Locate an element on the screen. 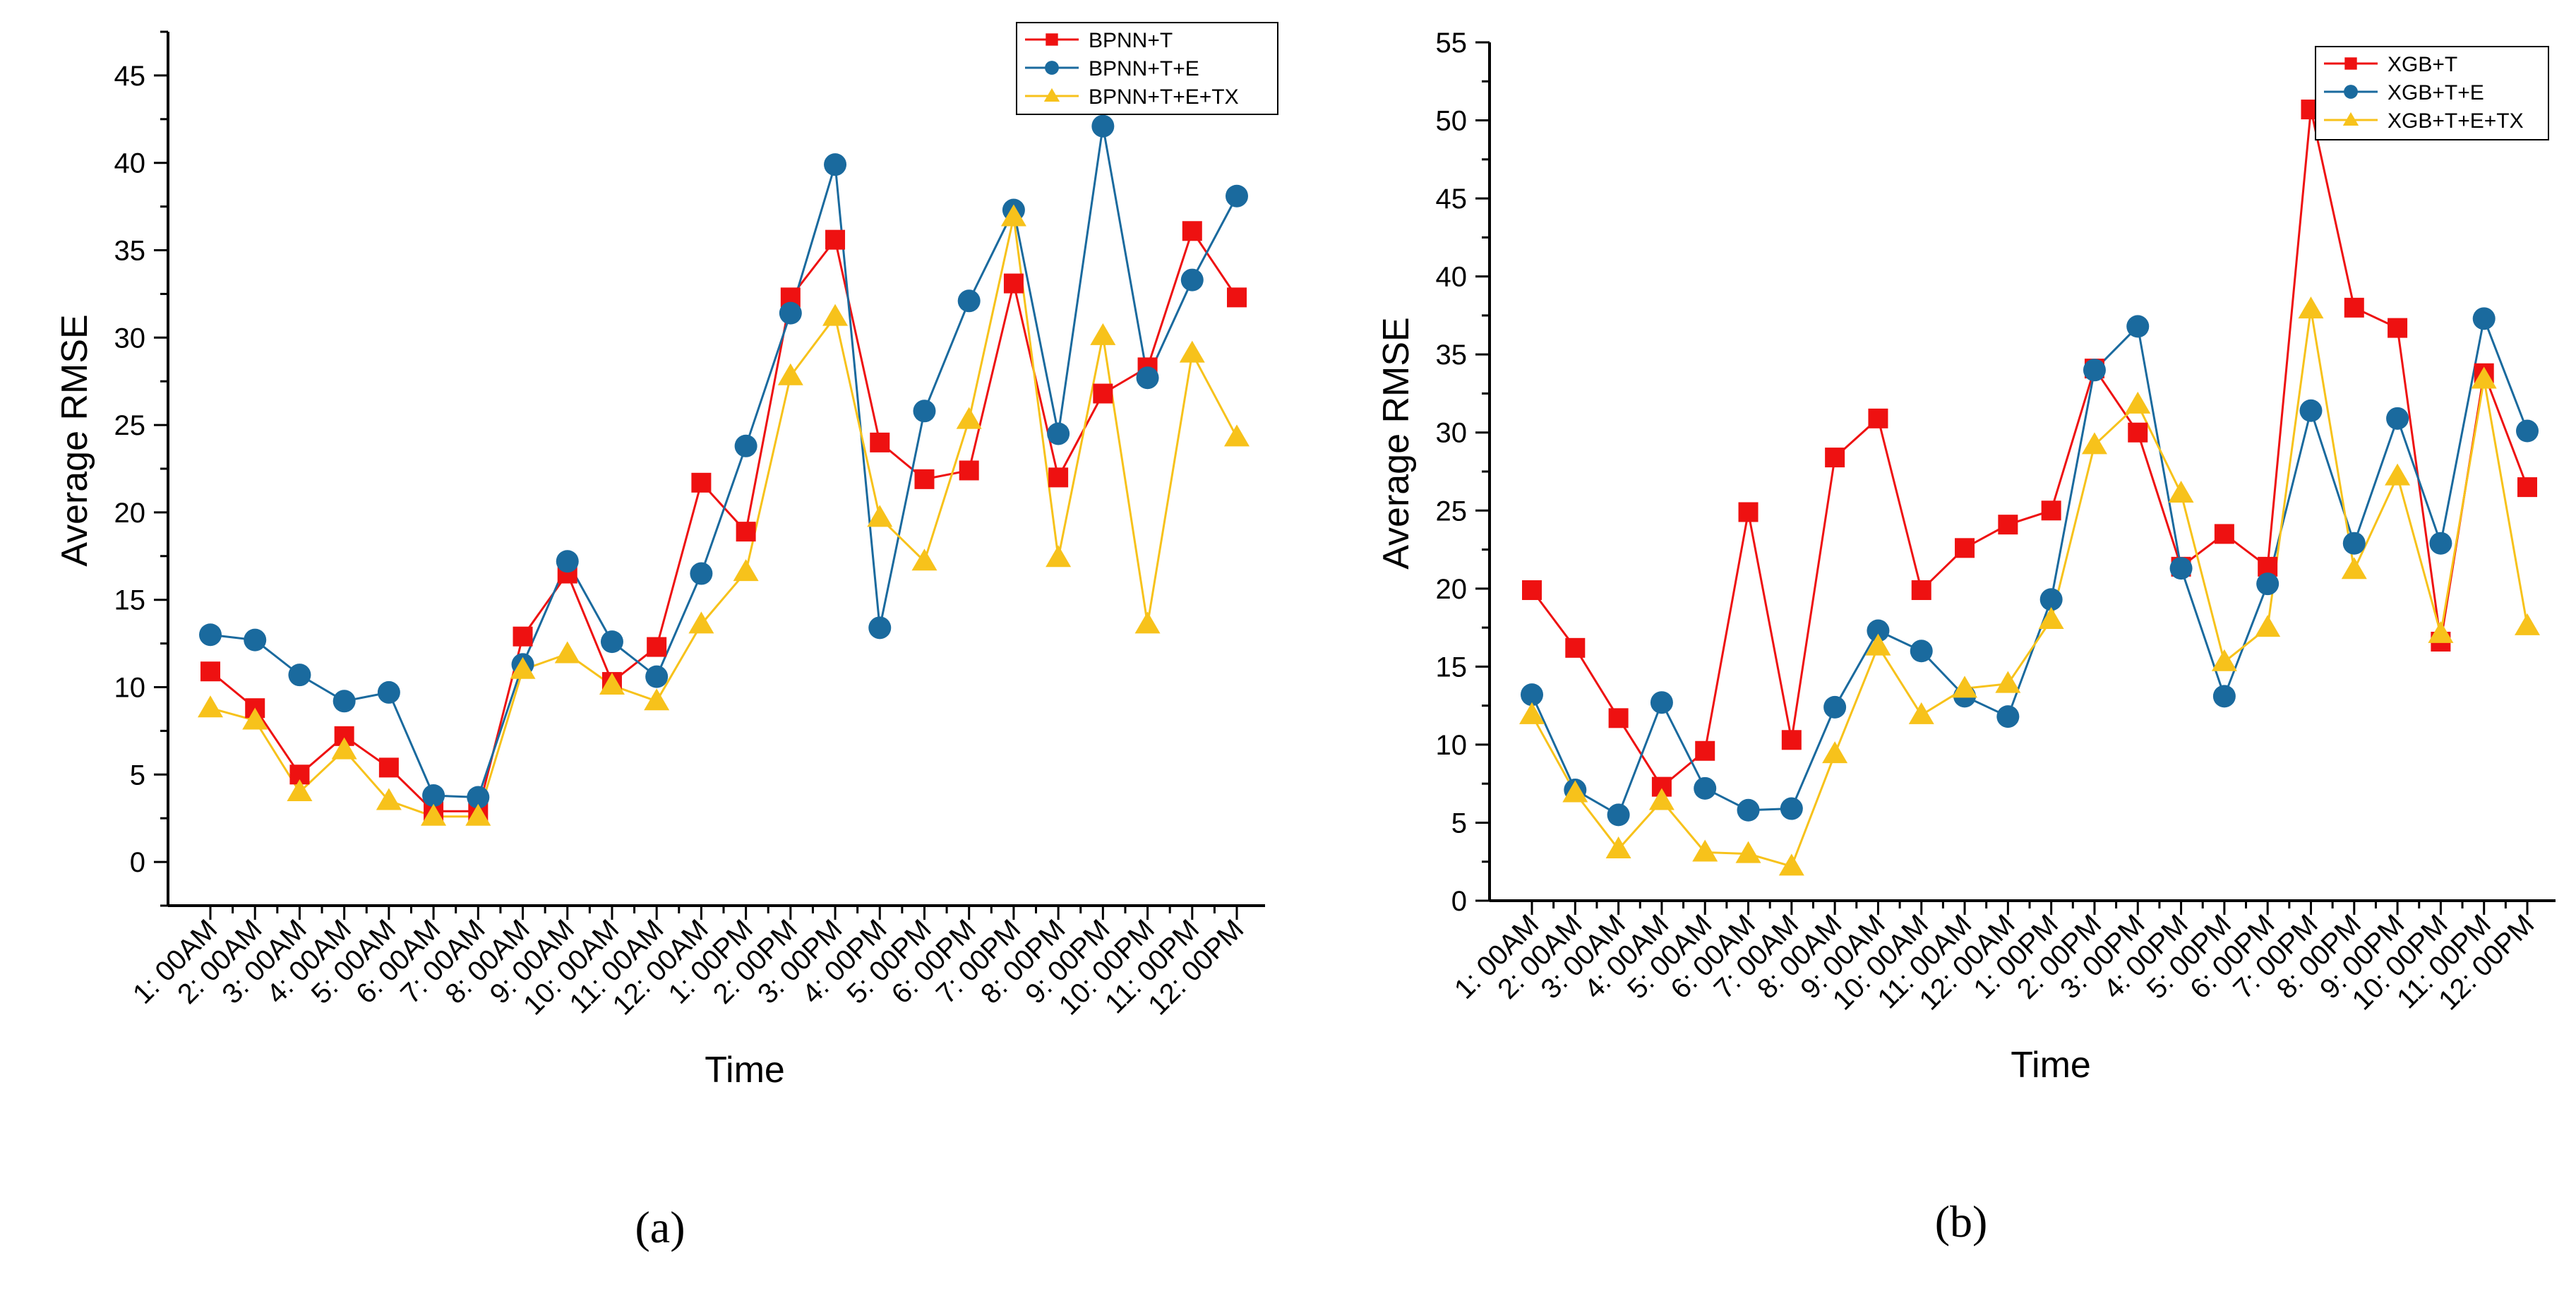 The width and height of the screenshot is (2576, 1296). legend: XGB+T XGB+T+E XGB+T+E+TX is located at coordinates (2432, 93).